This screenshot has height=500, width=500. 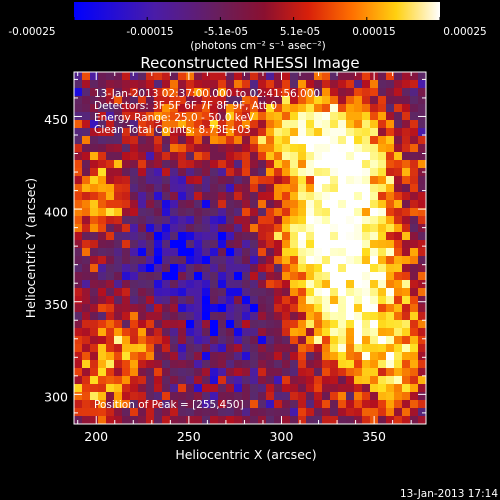 I want to click on x-axis-label: Heliocentric X (arcsec), so click(x=245, y=454).